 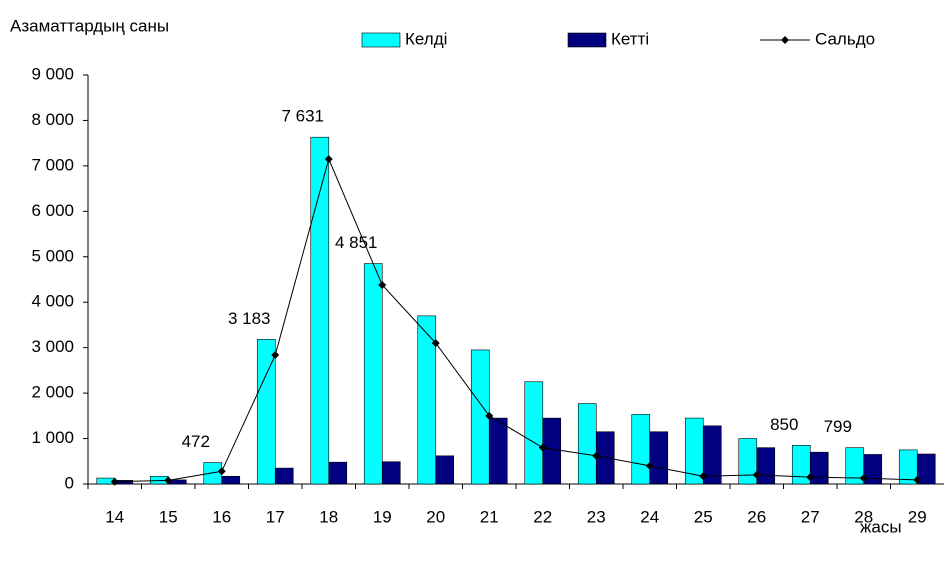 What do you see at coordinates (249, 318) in the screenshot?
I see `data-label: 3 183` at bounding box center [249, 318].